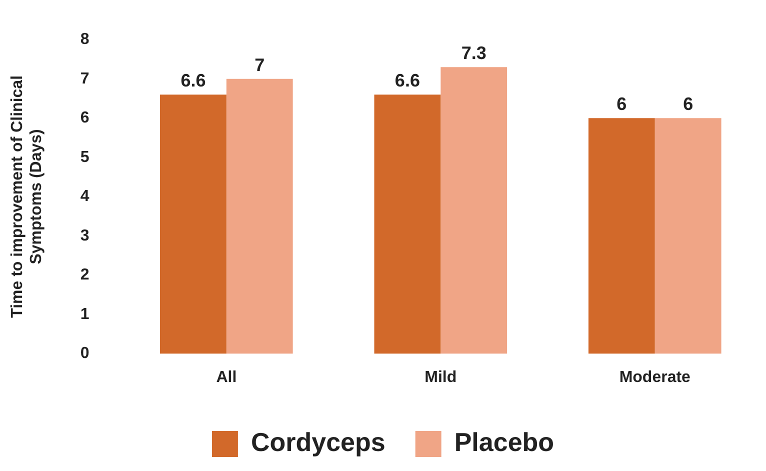 The height and width of the screenshot is (471, 766). Describe the element at coordinates (85, 314) in the screenshot. I see `y-tick-label: 1` at that location.